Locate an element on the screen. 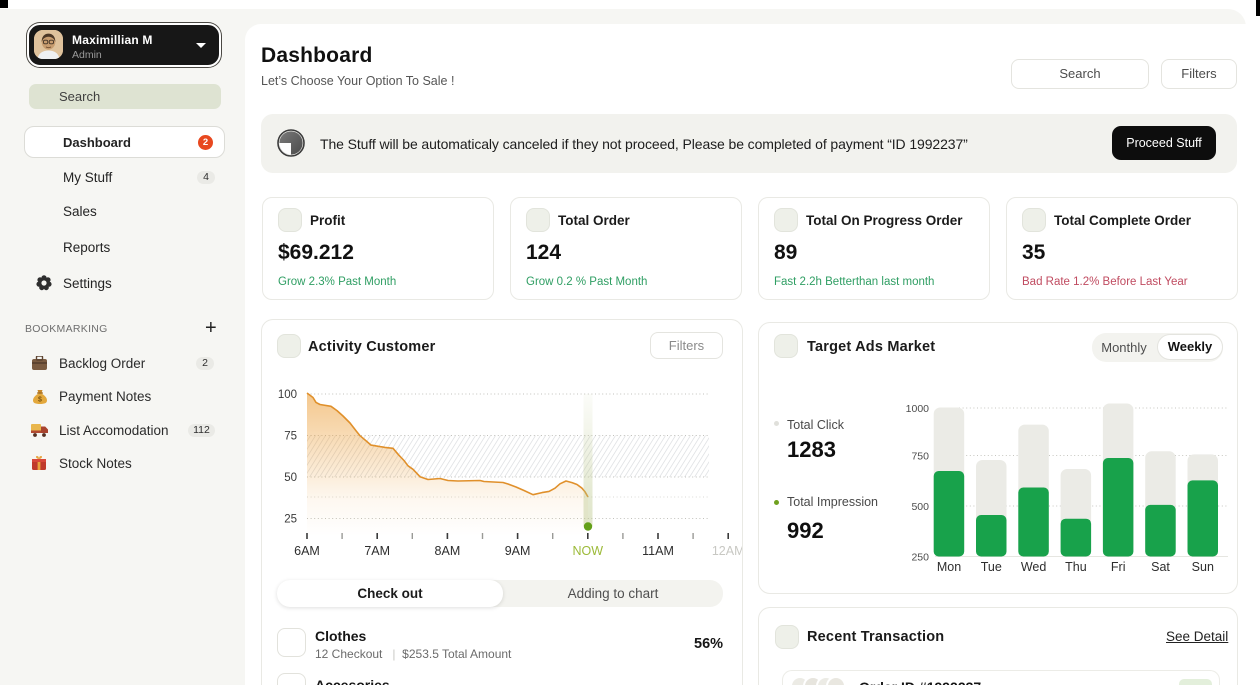 This screenshot has width=1260, height=685. svg-text: 6AM is located at coordinates (307, 551).